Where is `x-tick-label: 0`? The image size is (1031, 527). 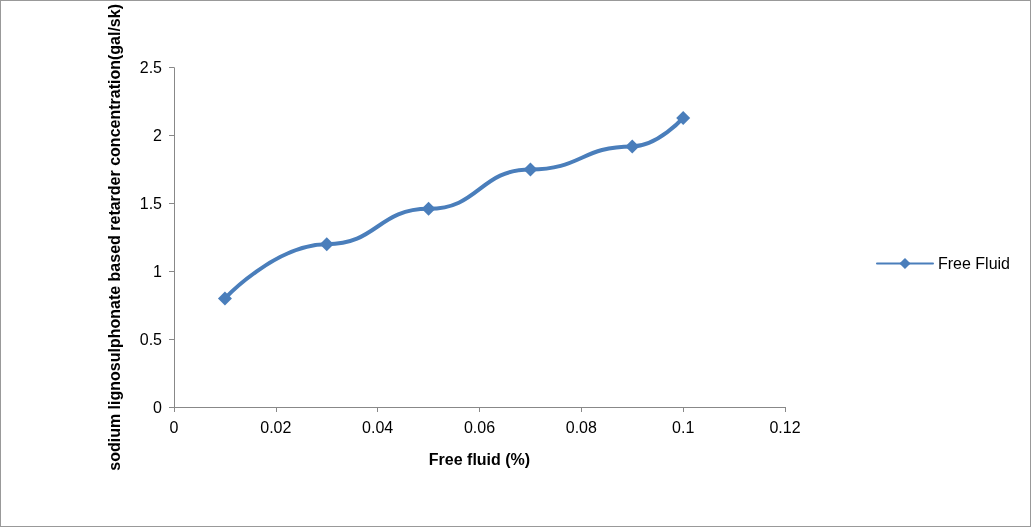 x-tick-label: 0 is located at coordinates (174, 427).